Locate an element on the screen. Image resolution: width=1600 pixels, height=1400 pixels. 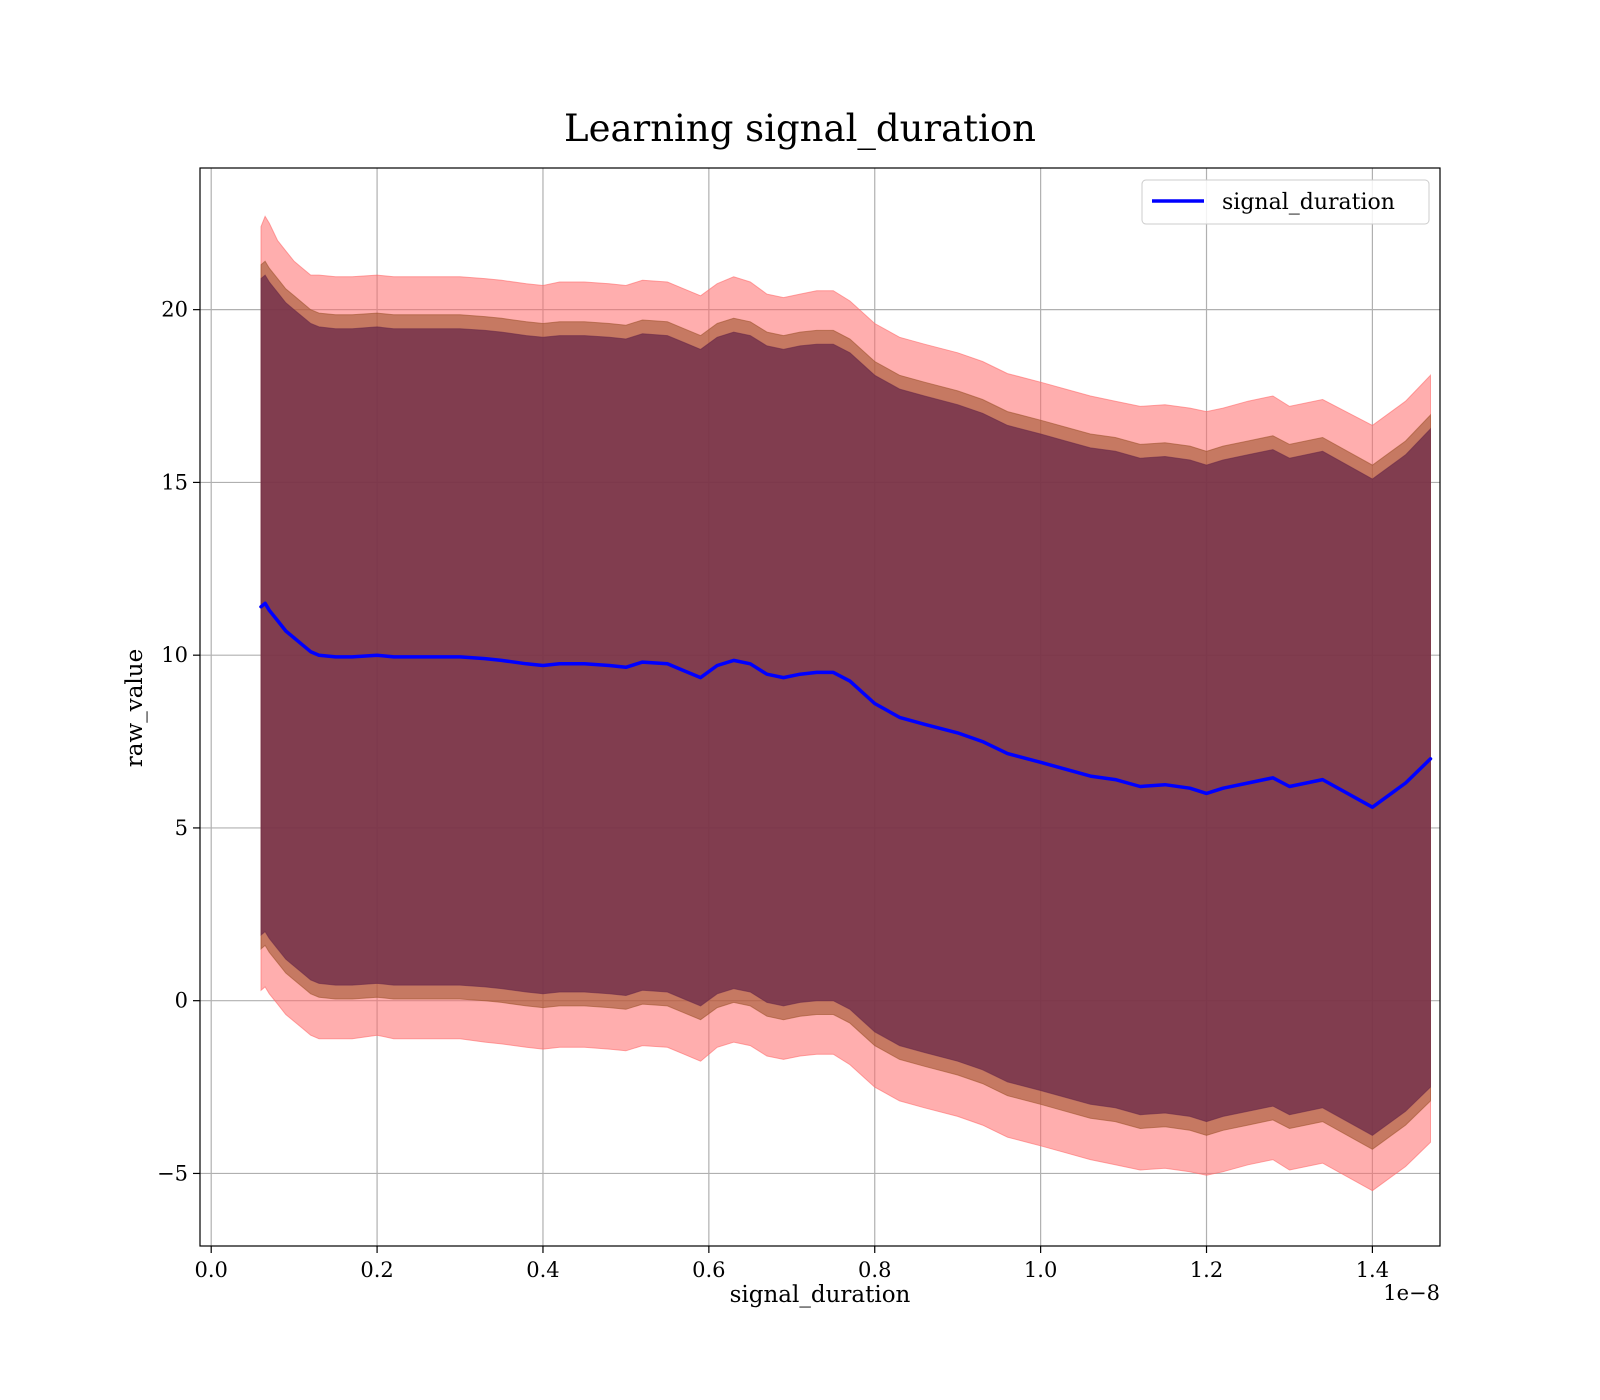
x-axis-label: signal_duration is located at coordinates (820, 1295).